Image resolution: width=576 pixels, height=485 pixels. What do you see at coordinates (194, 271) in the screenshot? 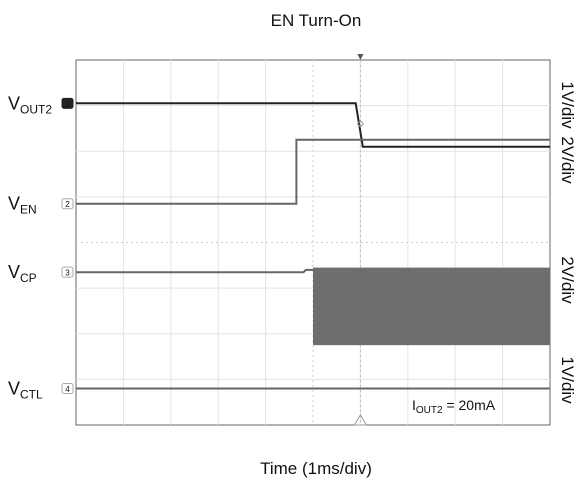
I see `trace-cp` at bounding box center [194, 271].